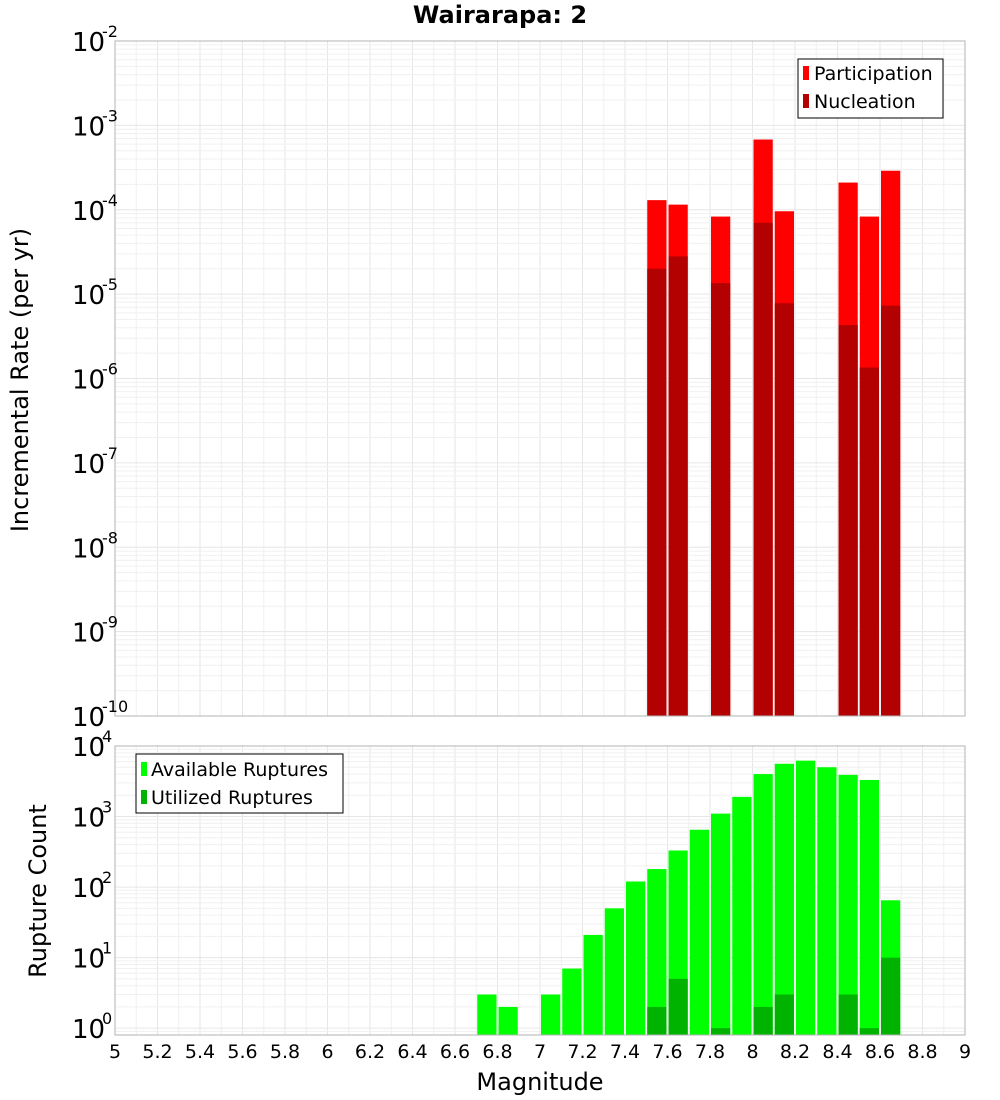  What do you see at coordinates (107, 807) in the screenshot?
I see `bottom-y-tick-exponent: 3` at bounding box center [107, 807].